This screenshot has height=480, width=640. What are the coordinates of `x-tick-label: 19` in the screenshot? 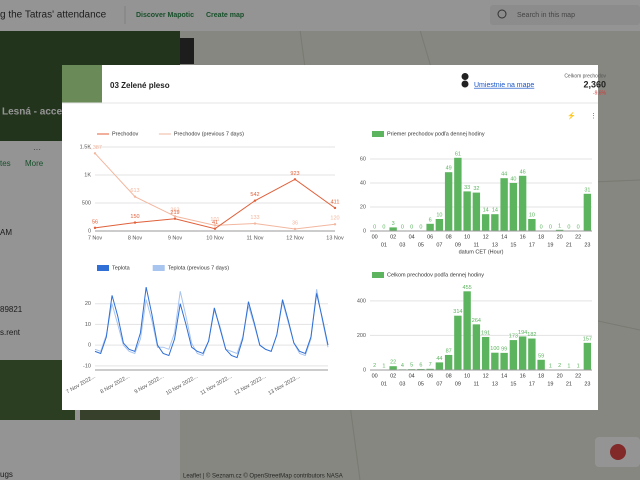 It's located at (550, 245).